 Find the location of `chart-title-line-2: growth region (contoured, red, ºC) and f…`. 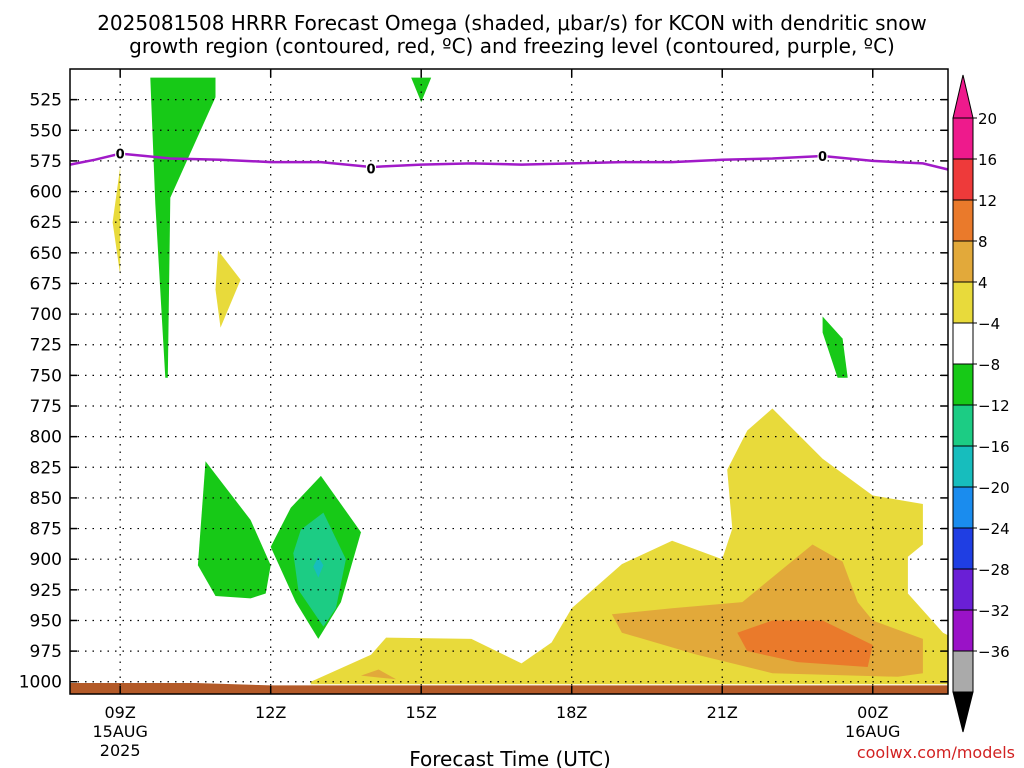

chart-title-line-2: growth region (contoured, red, ºC) and f… is located at coordinates (512, 46).